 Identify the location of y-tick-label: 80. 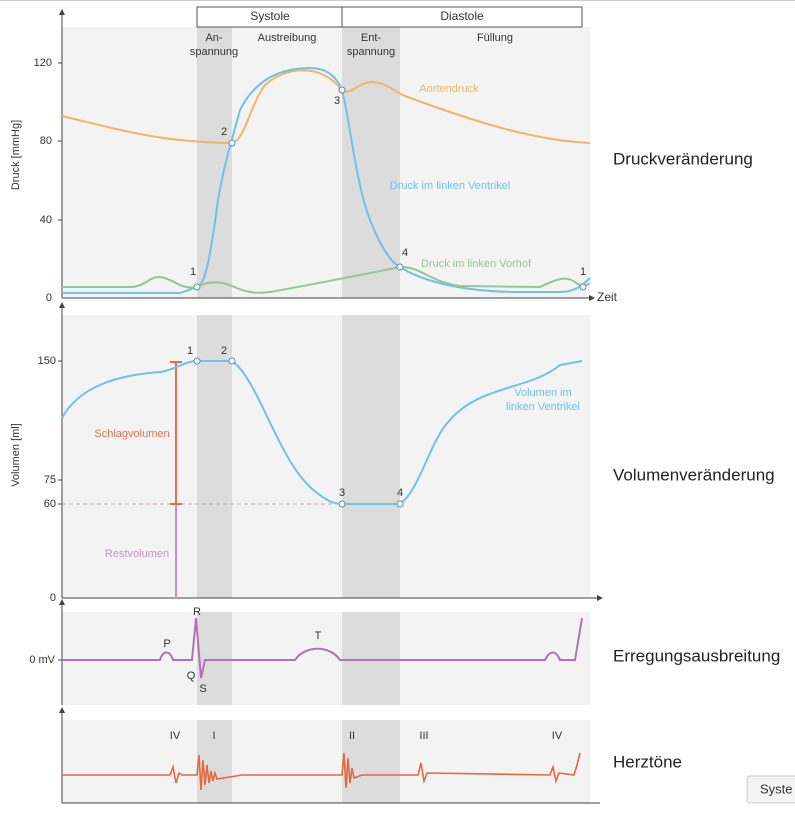
(46, 141).